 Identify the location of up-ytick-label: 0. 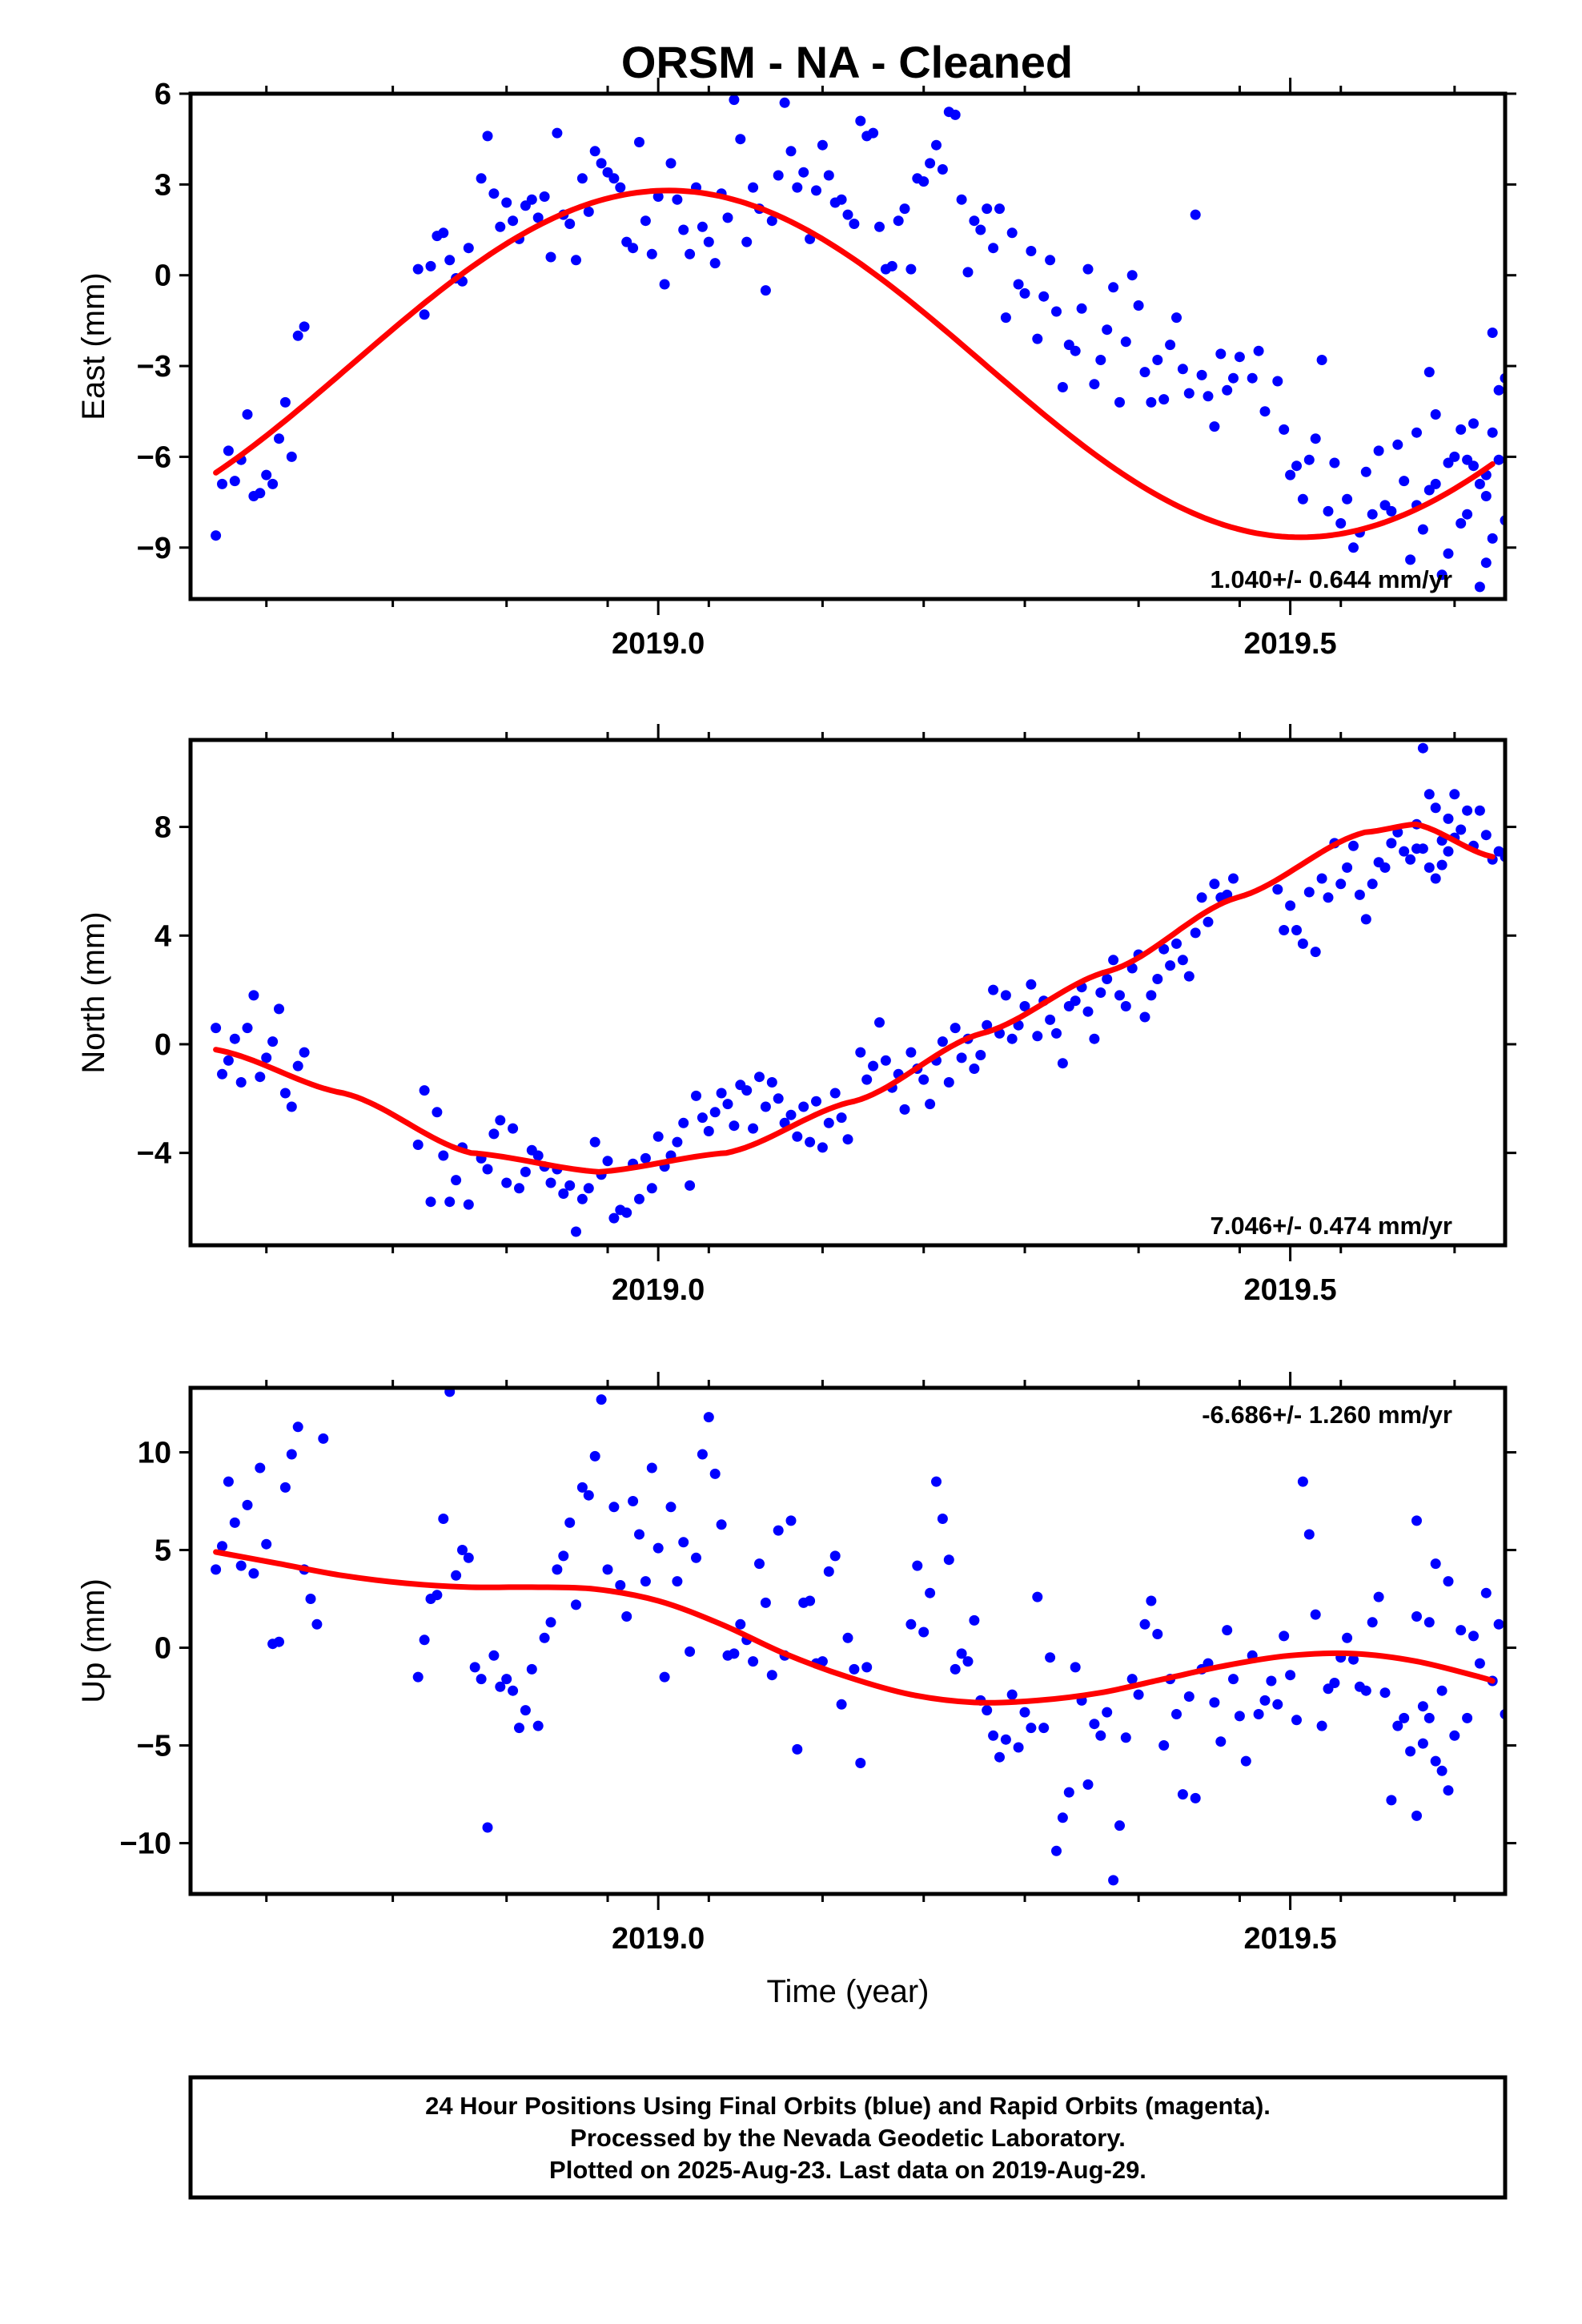
(163, 1649).